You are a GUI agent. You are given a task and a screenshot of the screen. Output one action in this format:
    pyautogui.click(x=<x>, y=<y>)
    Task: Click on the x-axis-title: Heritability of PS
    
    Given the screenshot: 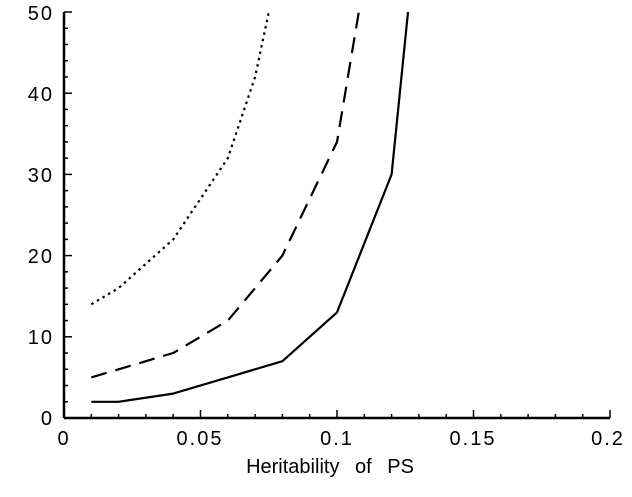 What is the action you would take?
    pyautogui.click(x=330, y=467)
    